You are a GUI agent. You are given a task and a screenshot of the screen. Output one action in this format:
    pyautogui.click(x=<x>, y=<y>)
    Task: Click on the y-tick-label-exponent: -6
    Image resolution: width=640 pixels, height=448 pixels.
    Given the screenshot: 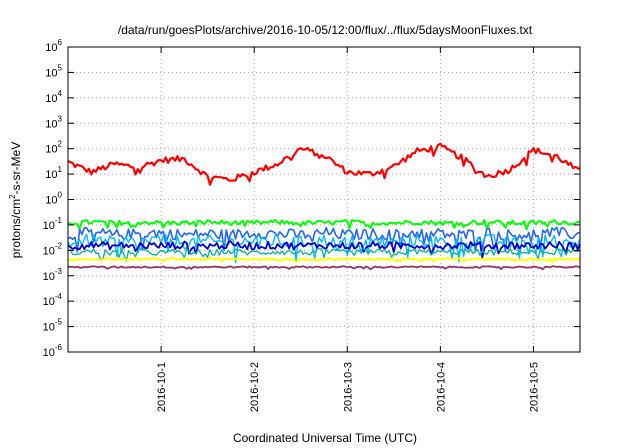 What is the action you would take?
    pyautogui.click(x=59, y=347)
    